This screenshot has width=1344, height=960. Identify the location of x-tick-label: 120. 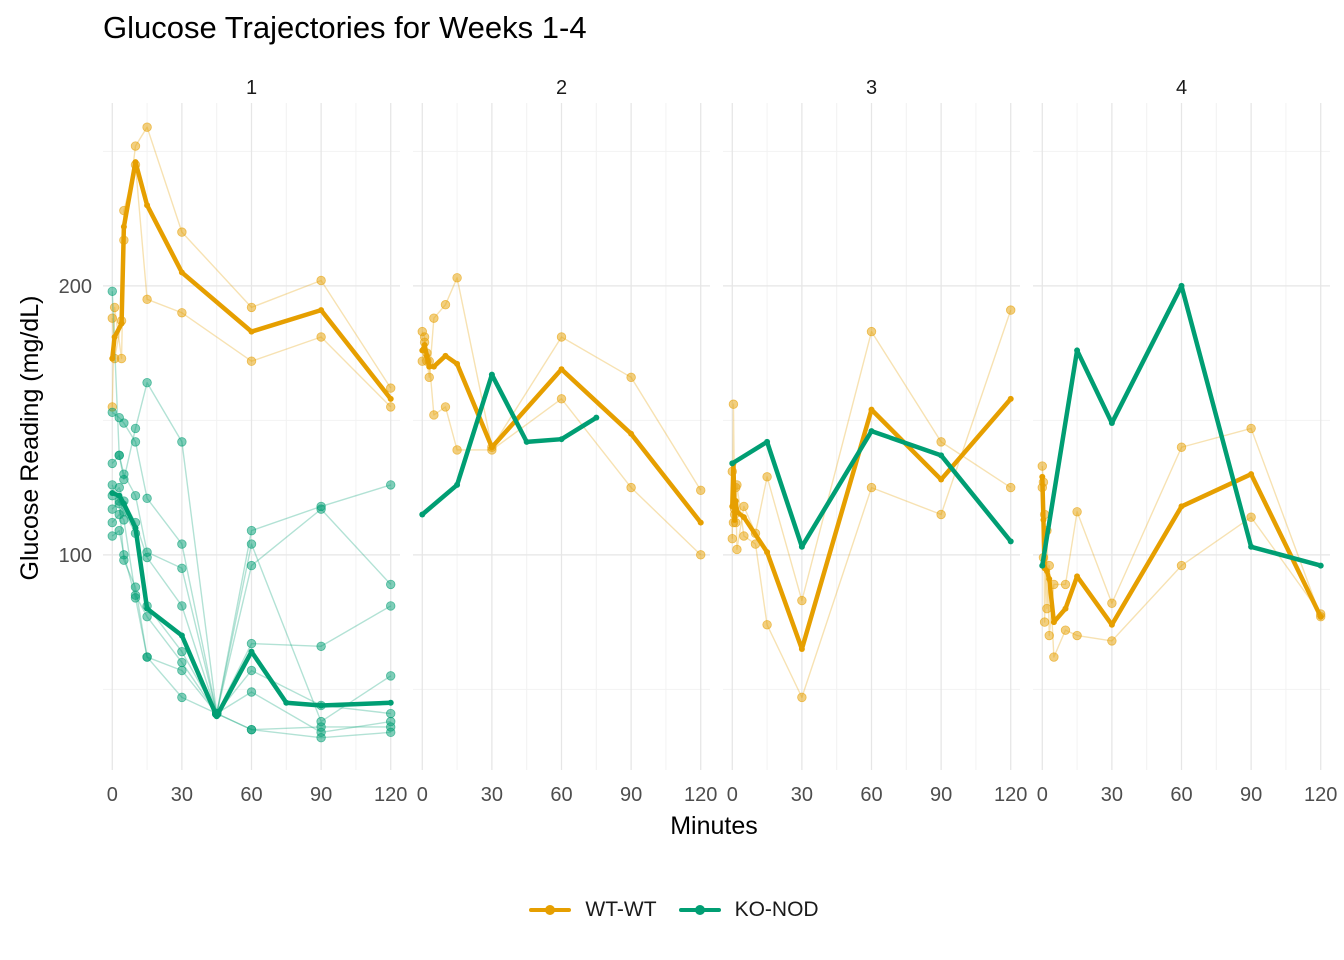
(700, 795).